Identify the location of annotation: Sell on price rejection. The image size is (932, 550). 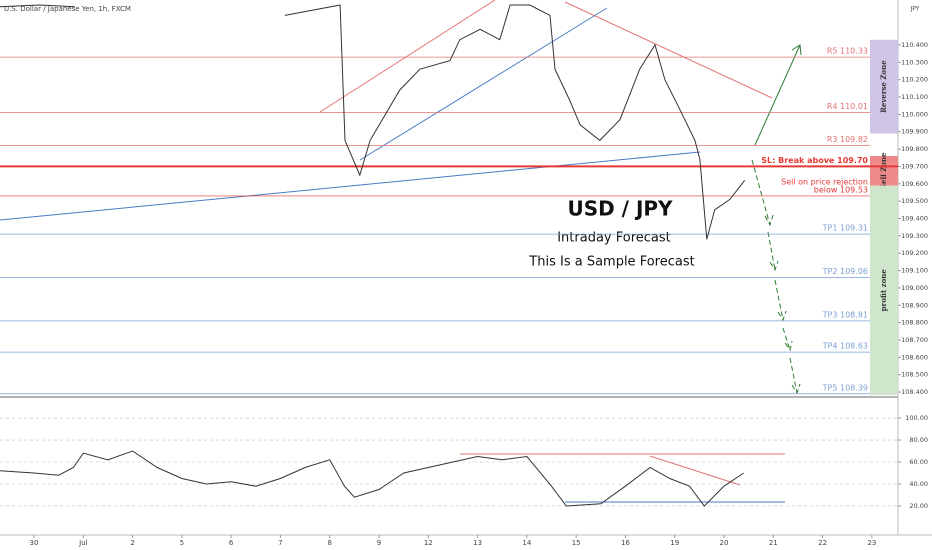
(824, 182).